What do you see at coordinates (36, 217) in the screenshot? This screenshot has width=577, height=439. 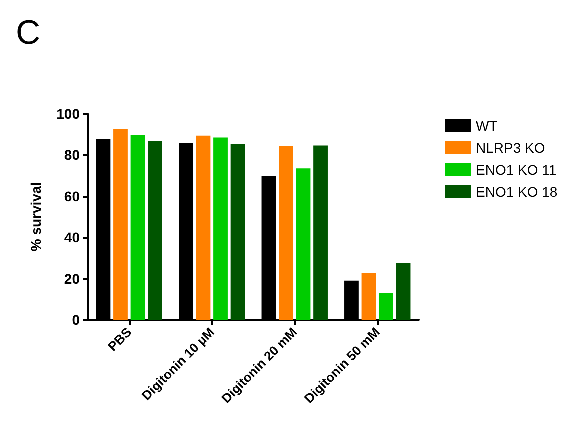 I see `y-axis-title: % survival` at bounding box center [36, 217].